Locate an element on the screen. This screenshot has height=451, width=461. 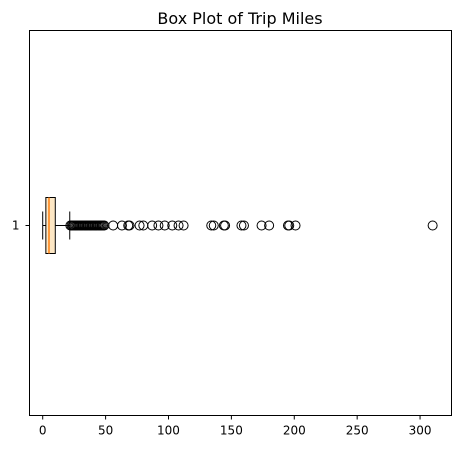
x-tick-label: 150 is located at coordinates (231, 431).